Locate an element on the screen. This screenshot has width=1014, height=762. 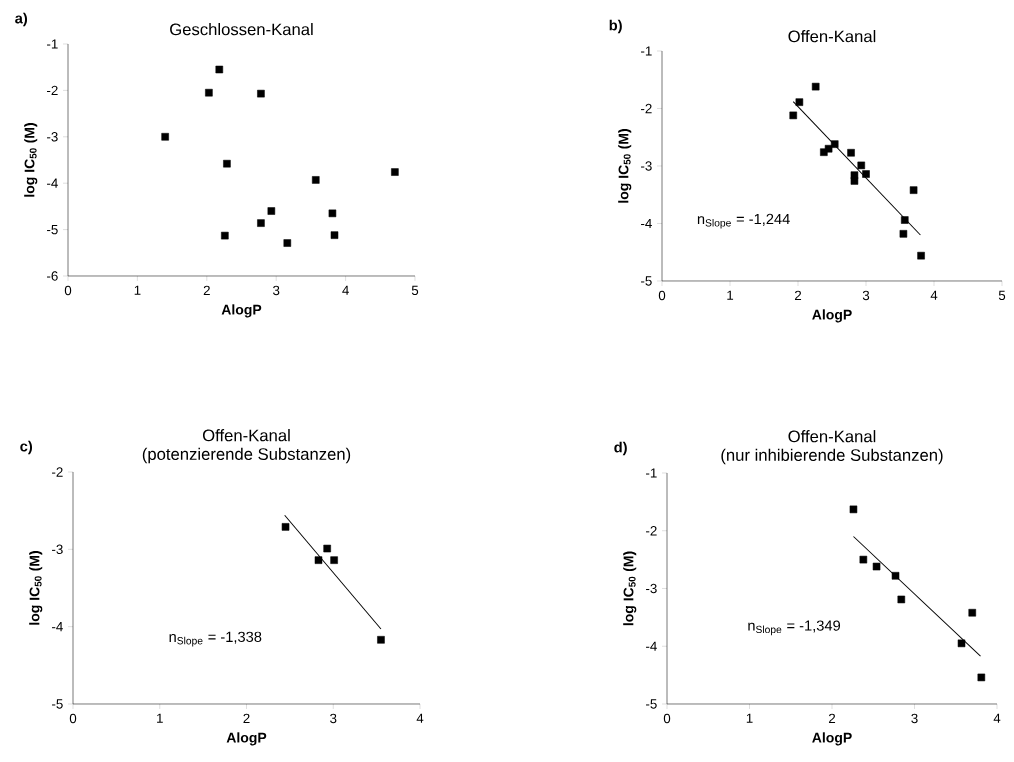
text: d) is located at coordinates (620, 448).